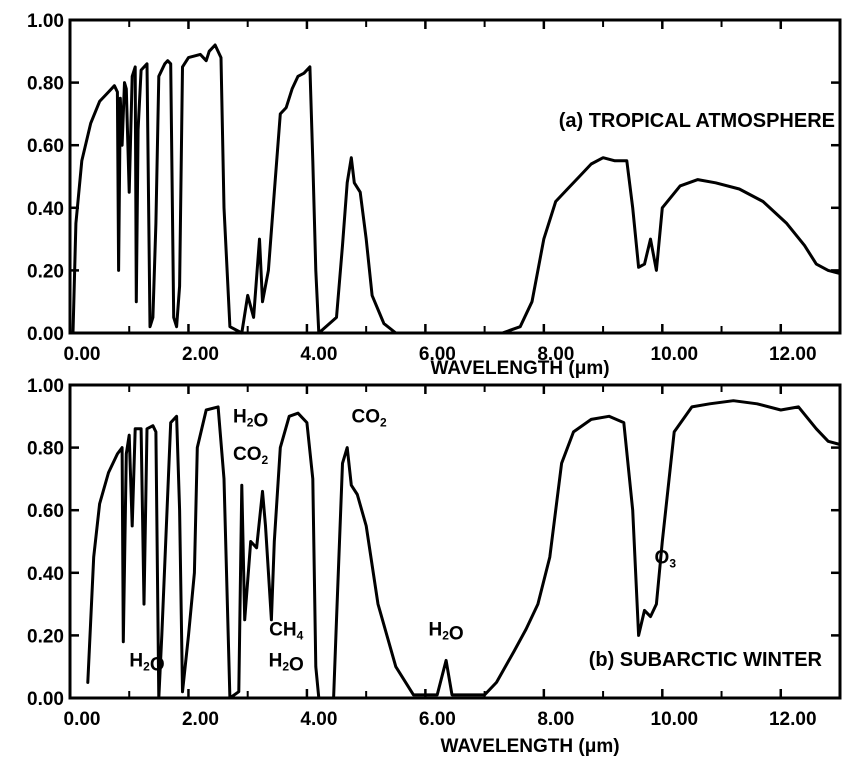 The height and width of the screenshot is (769, 842). Describe the element at coordinates (666, 558) in the screenshot. I see `gas-annotation: O3` at that location.